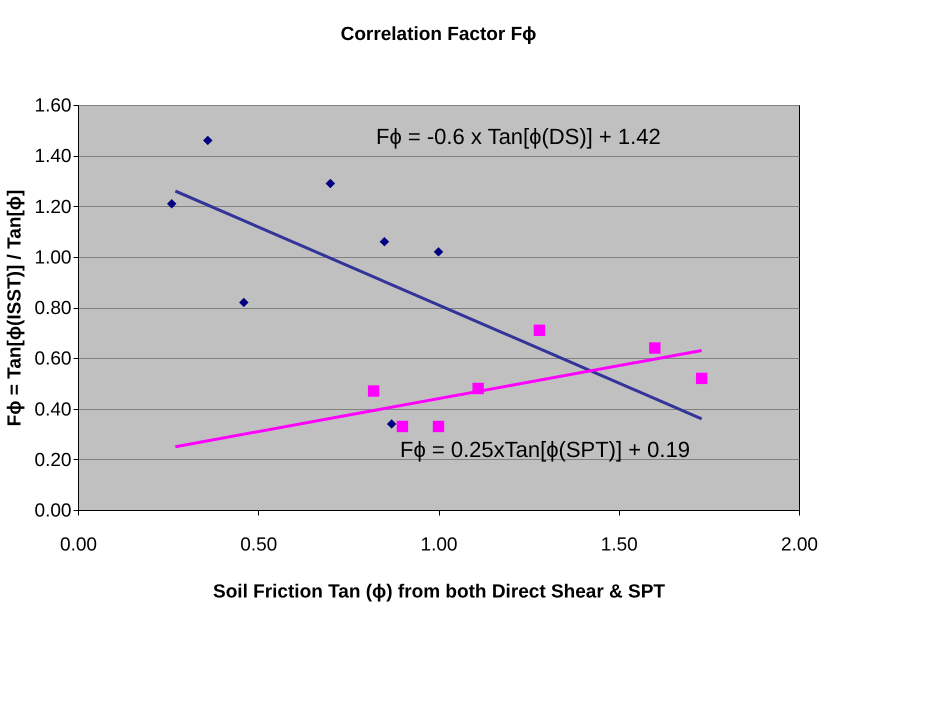 This screenshot has height=717, width=935. Describe the element at coordinates (53, 409) in the screenshot. I see `y-tick-label: 0.40` at that location.